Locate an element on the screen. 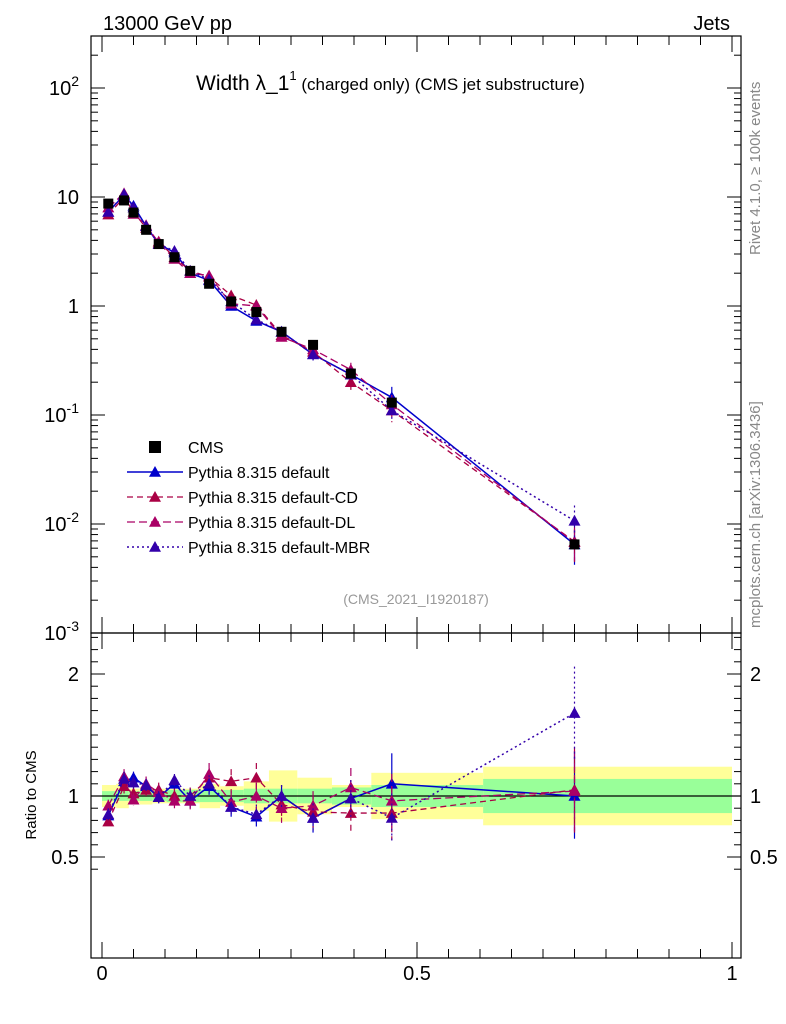 The image size is (786, 1024). plot-title-rest: (charged only) (CMS jet substructure) is located at coordinates (441, 84).